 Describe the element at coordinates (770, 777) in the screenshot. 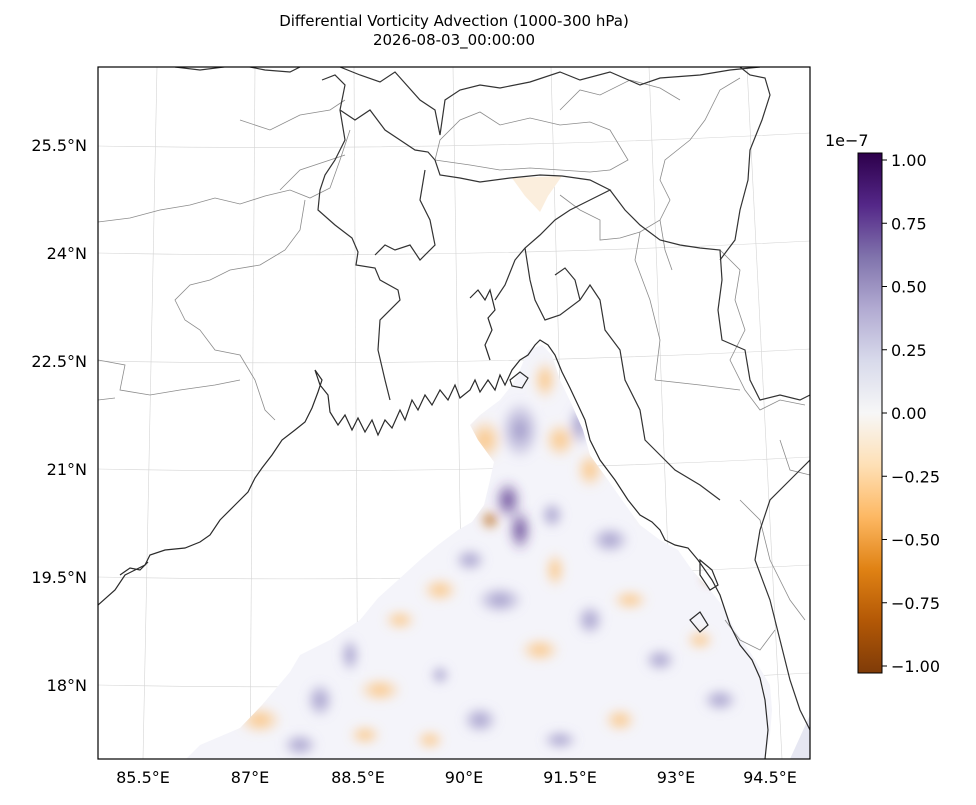

I see `lon-tick-label: 94.5°E` at that location.